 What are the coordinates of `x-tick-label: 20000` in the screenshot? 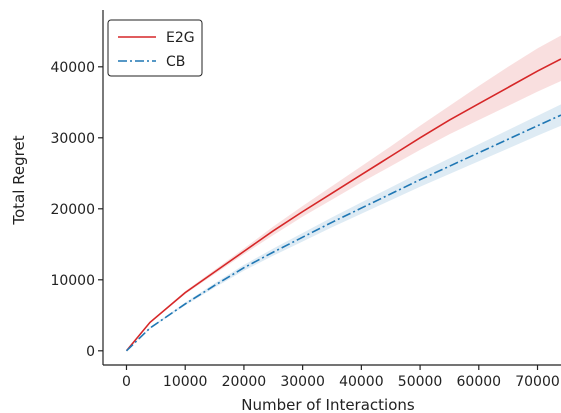 It's located at (244, 382).